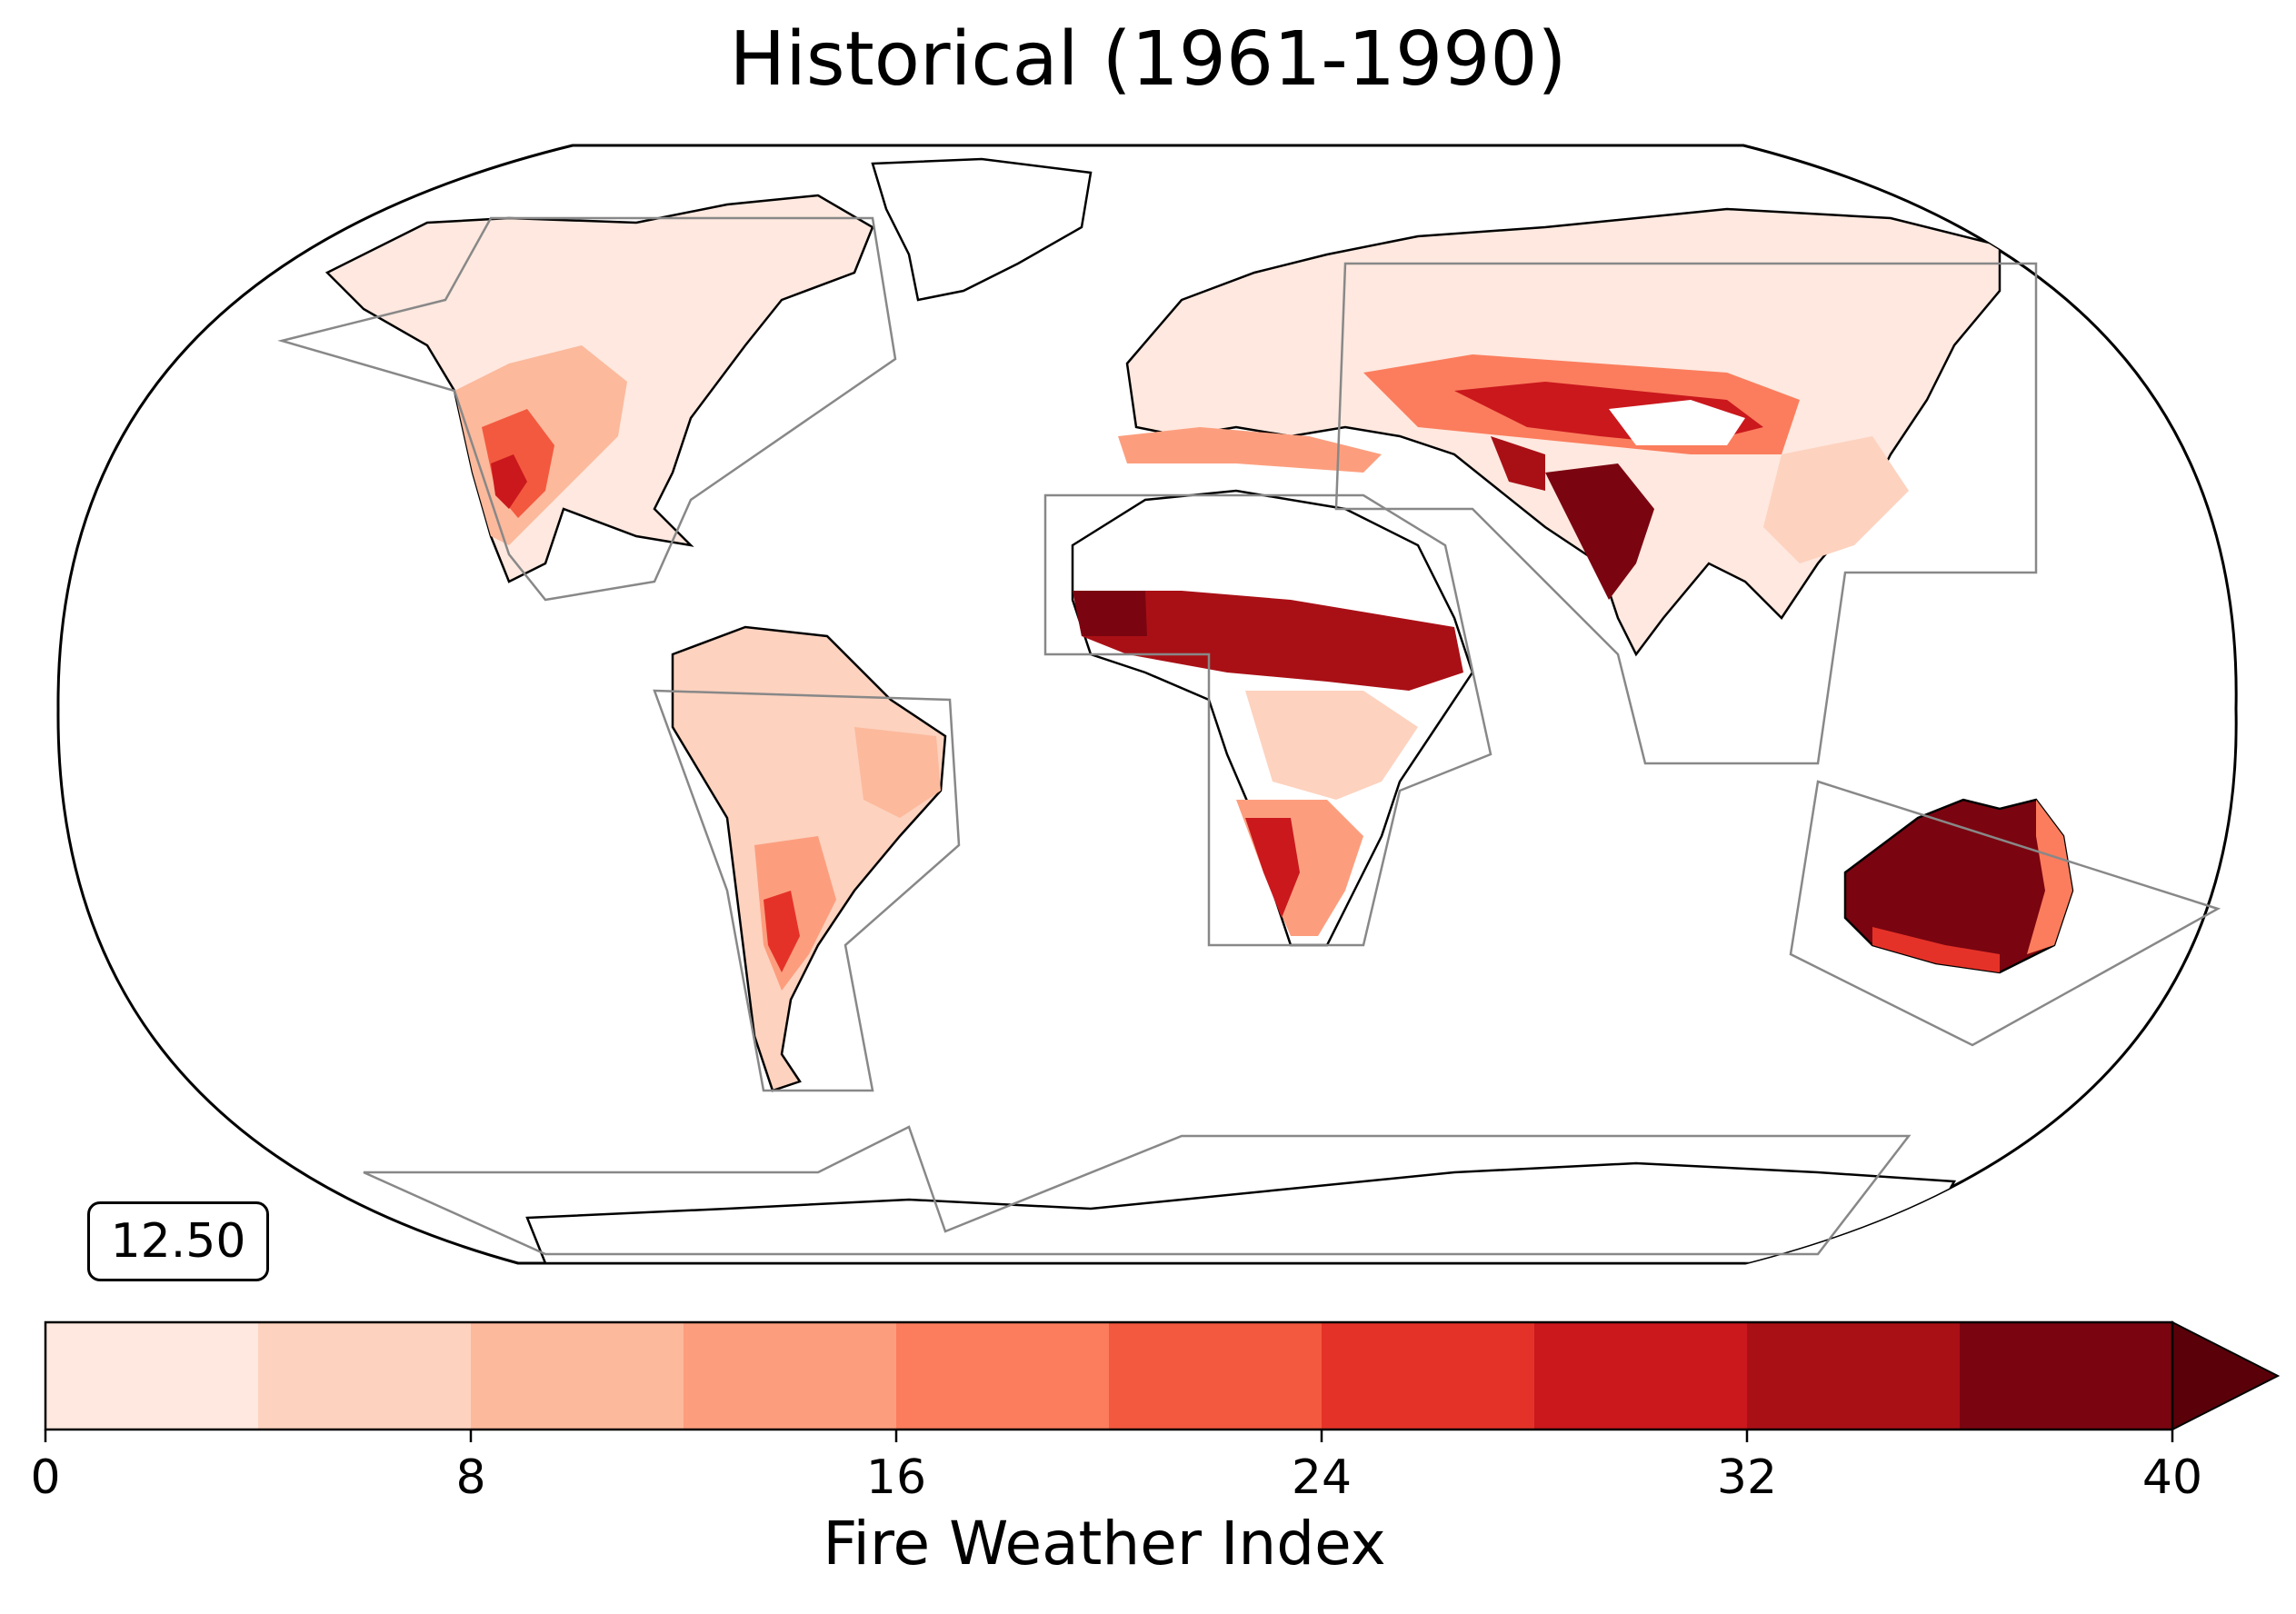  What do you see at coordinates (1268, 641) in the screenshot?
I see `sahel-band` at bounding box center [1268, 641].